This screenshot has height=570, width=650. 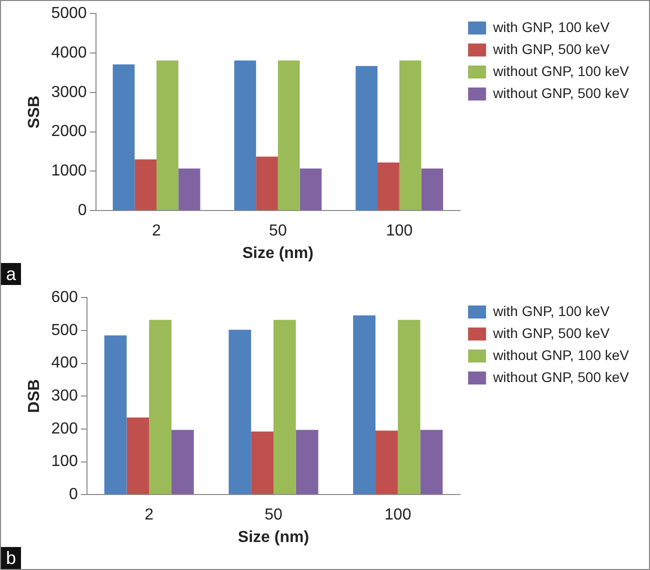 I want to click on y-tick-label: 500, so click(x=64, y=330).